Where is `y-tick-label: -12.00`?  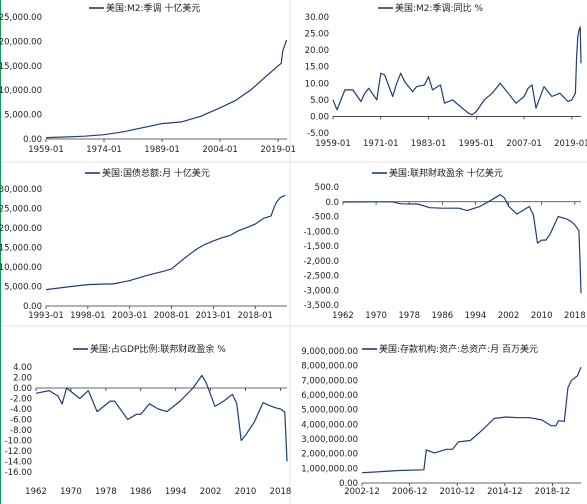
y-tick-label: -12.00 is located at coordinates (18, 452).